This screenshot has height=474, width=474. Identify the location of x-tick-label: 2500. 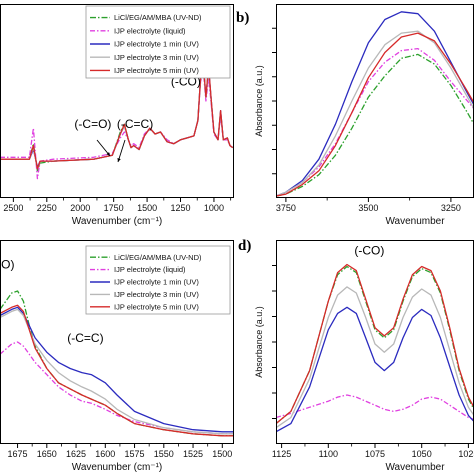
(13, 208).